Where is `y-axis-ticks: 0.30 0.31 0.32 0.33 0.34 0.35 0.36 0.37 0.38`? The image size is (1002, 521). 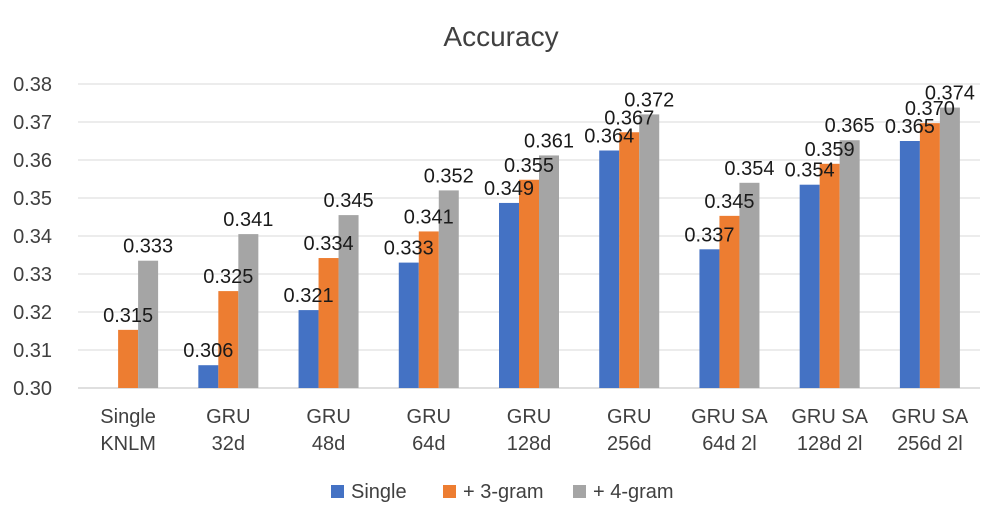
y-axis-ticks: 0.30 0.31 0.32 0.33 0.34 0.35 0.36 0.37 0.38 is located at coordinates (32, 237).